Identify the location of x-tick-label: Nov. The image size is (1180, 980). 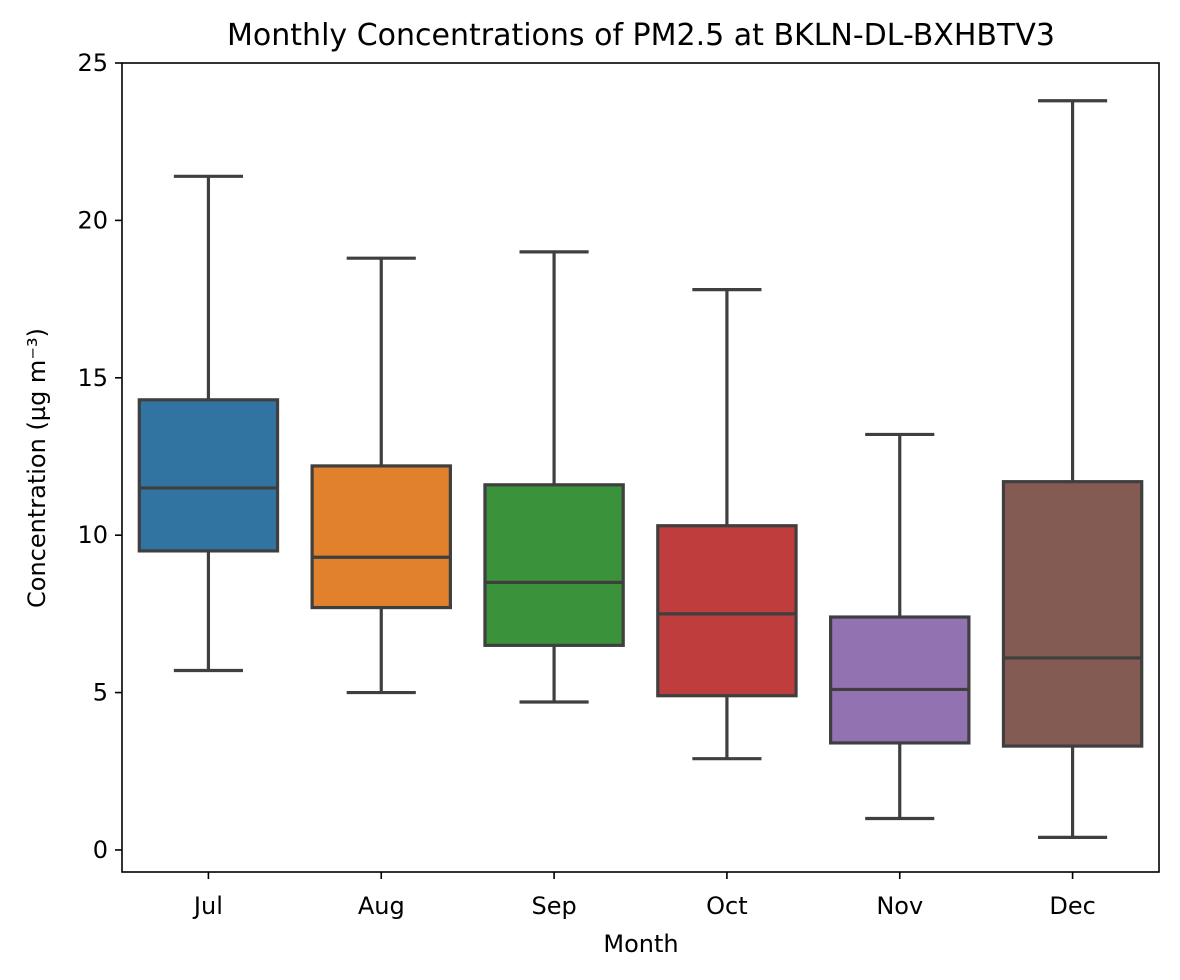
(899, 906).